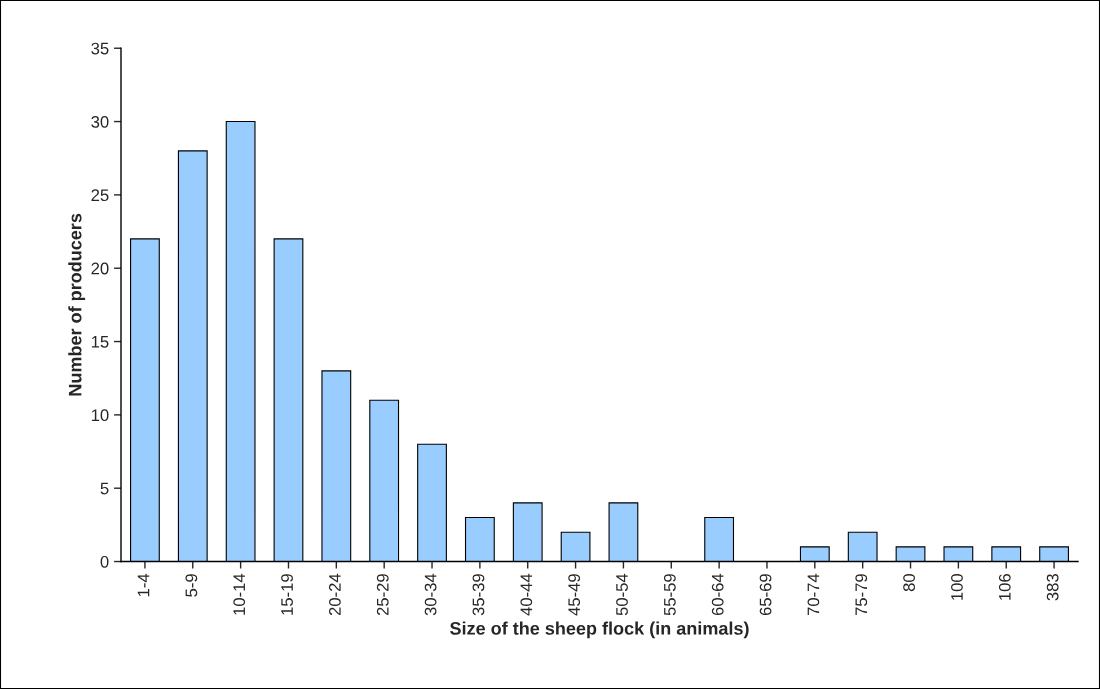 The image size is (1100, 689). What do you see at coordinates (1004, 587) in the screenshot?
I see `x-tick-label: 106` at bounding box center [1004, 587].